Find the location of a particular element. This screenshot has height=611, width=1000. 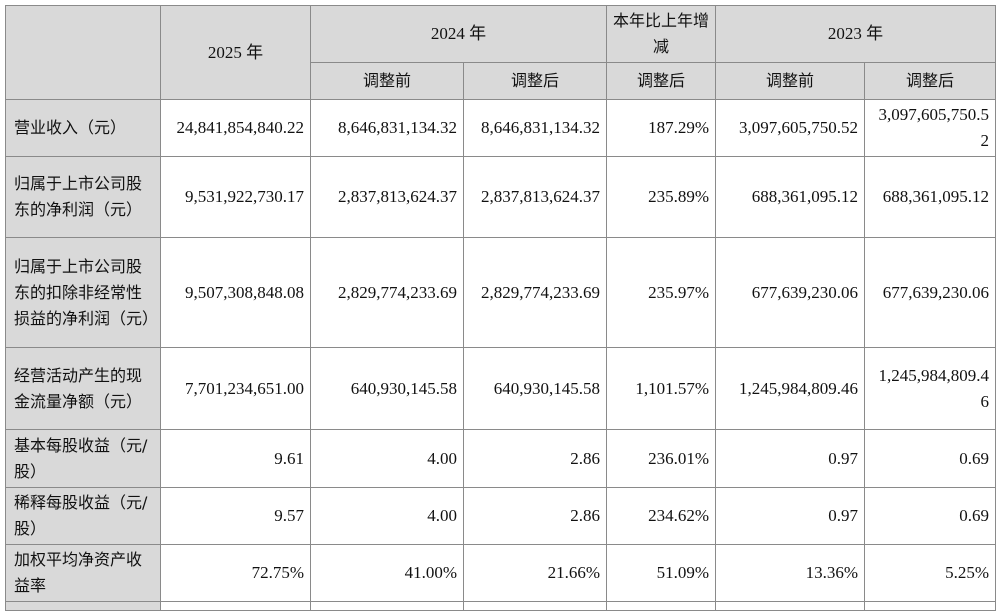

cell-v2024-before: 41.00% is located at coordinates (387, 573).